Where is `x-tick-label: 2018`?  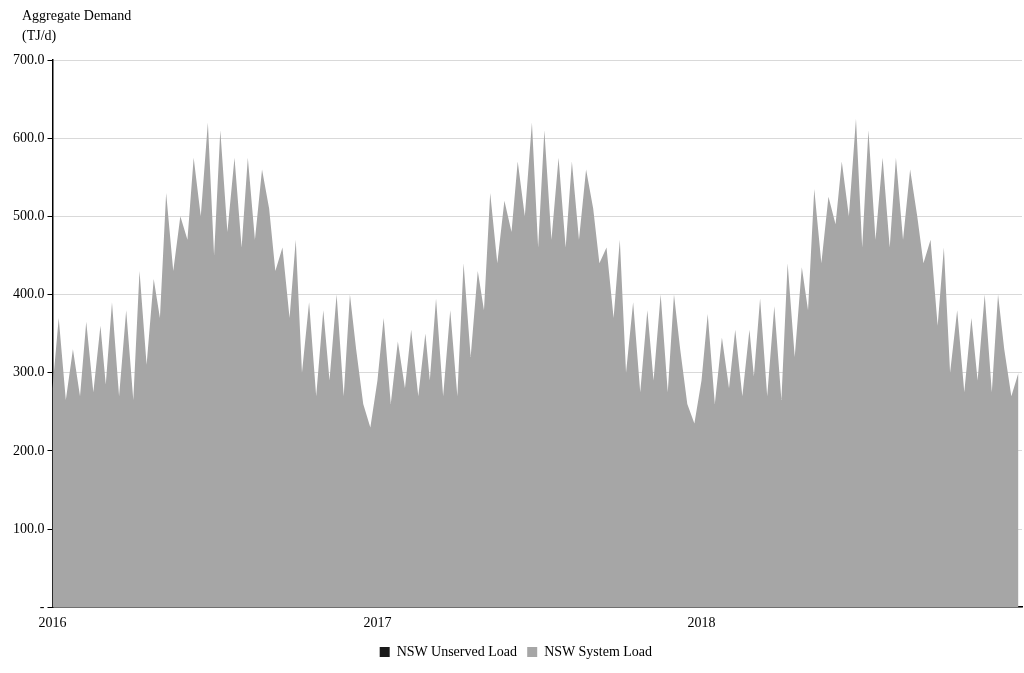 x-tick-label: 2018 is located at coordinates (701, 623).